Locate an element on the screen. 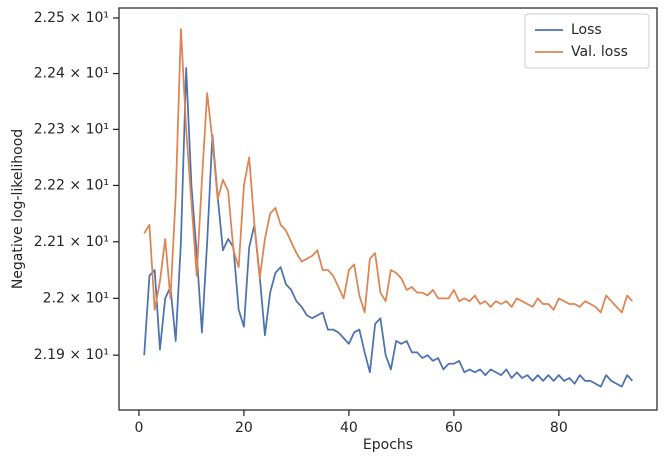 Image resolution: width=667 pixels, height=463 pixels. x-tick-label: 60 is located at coordinates (454, 428).